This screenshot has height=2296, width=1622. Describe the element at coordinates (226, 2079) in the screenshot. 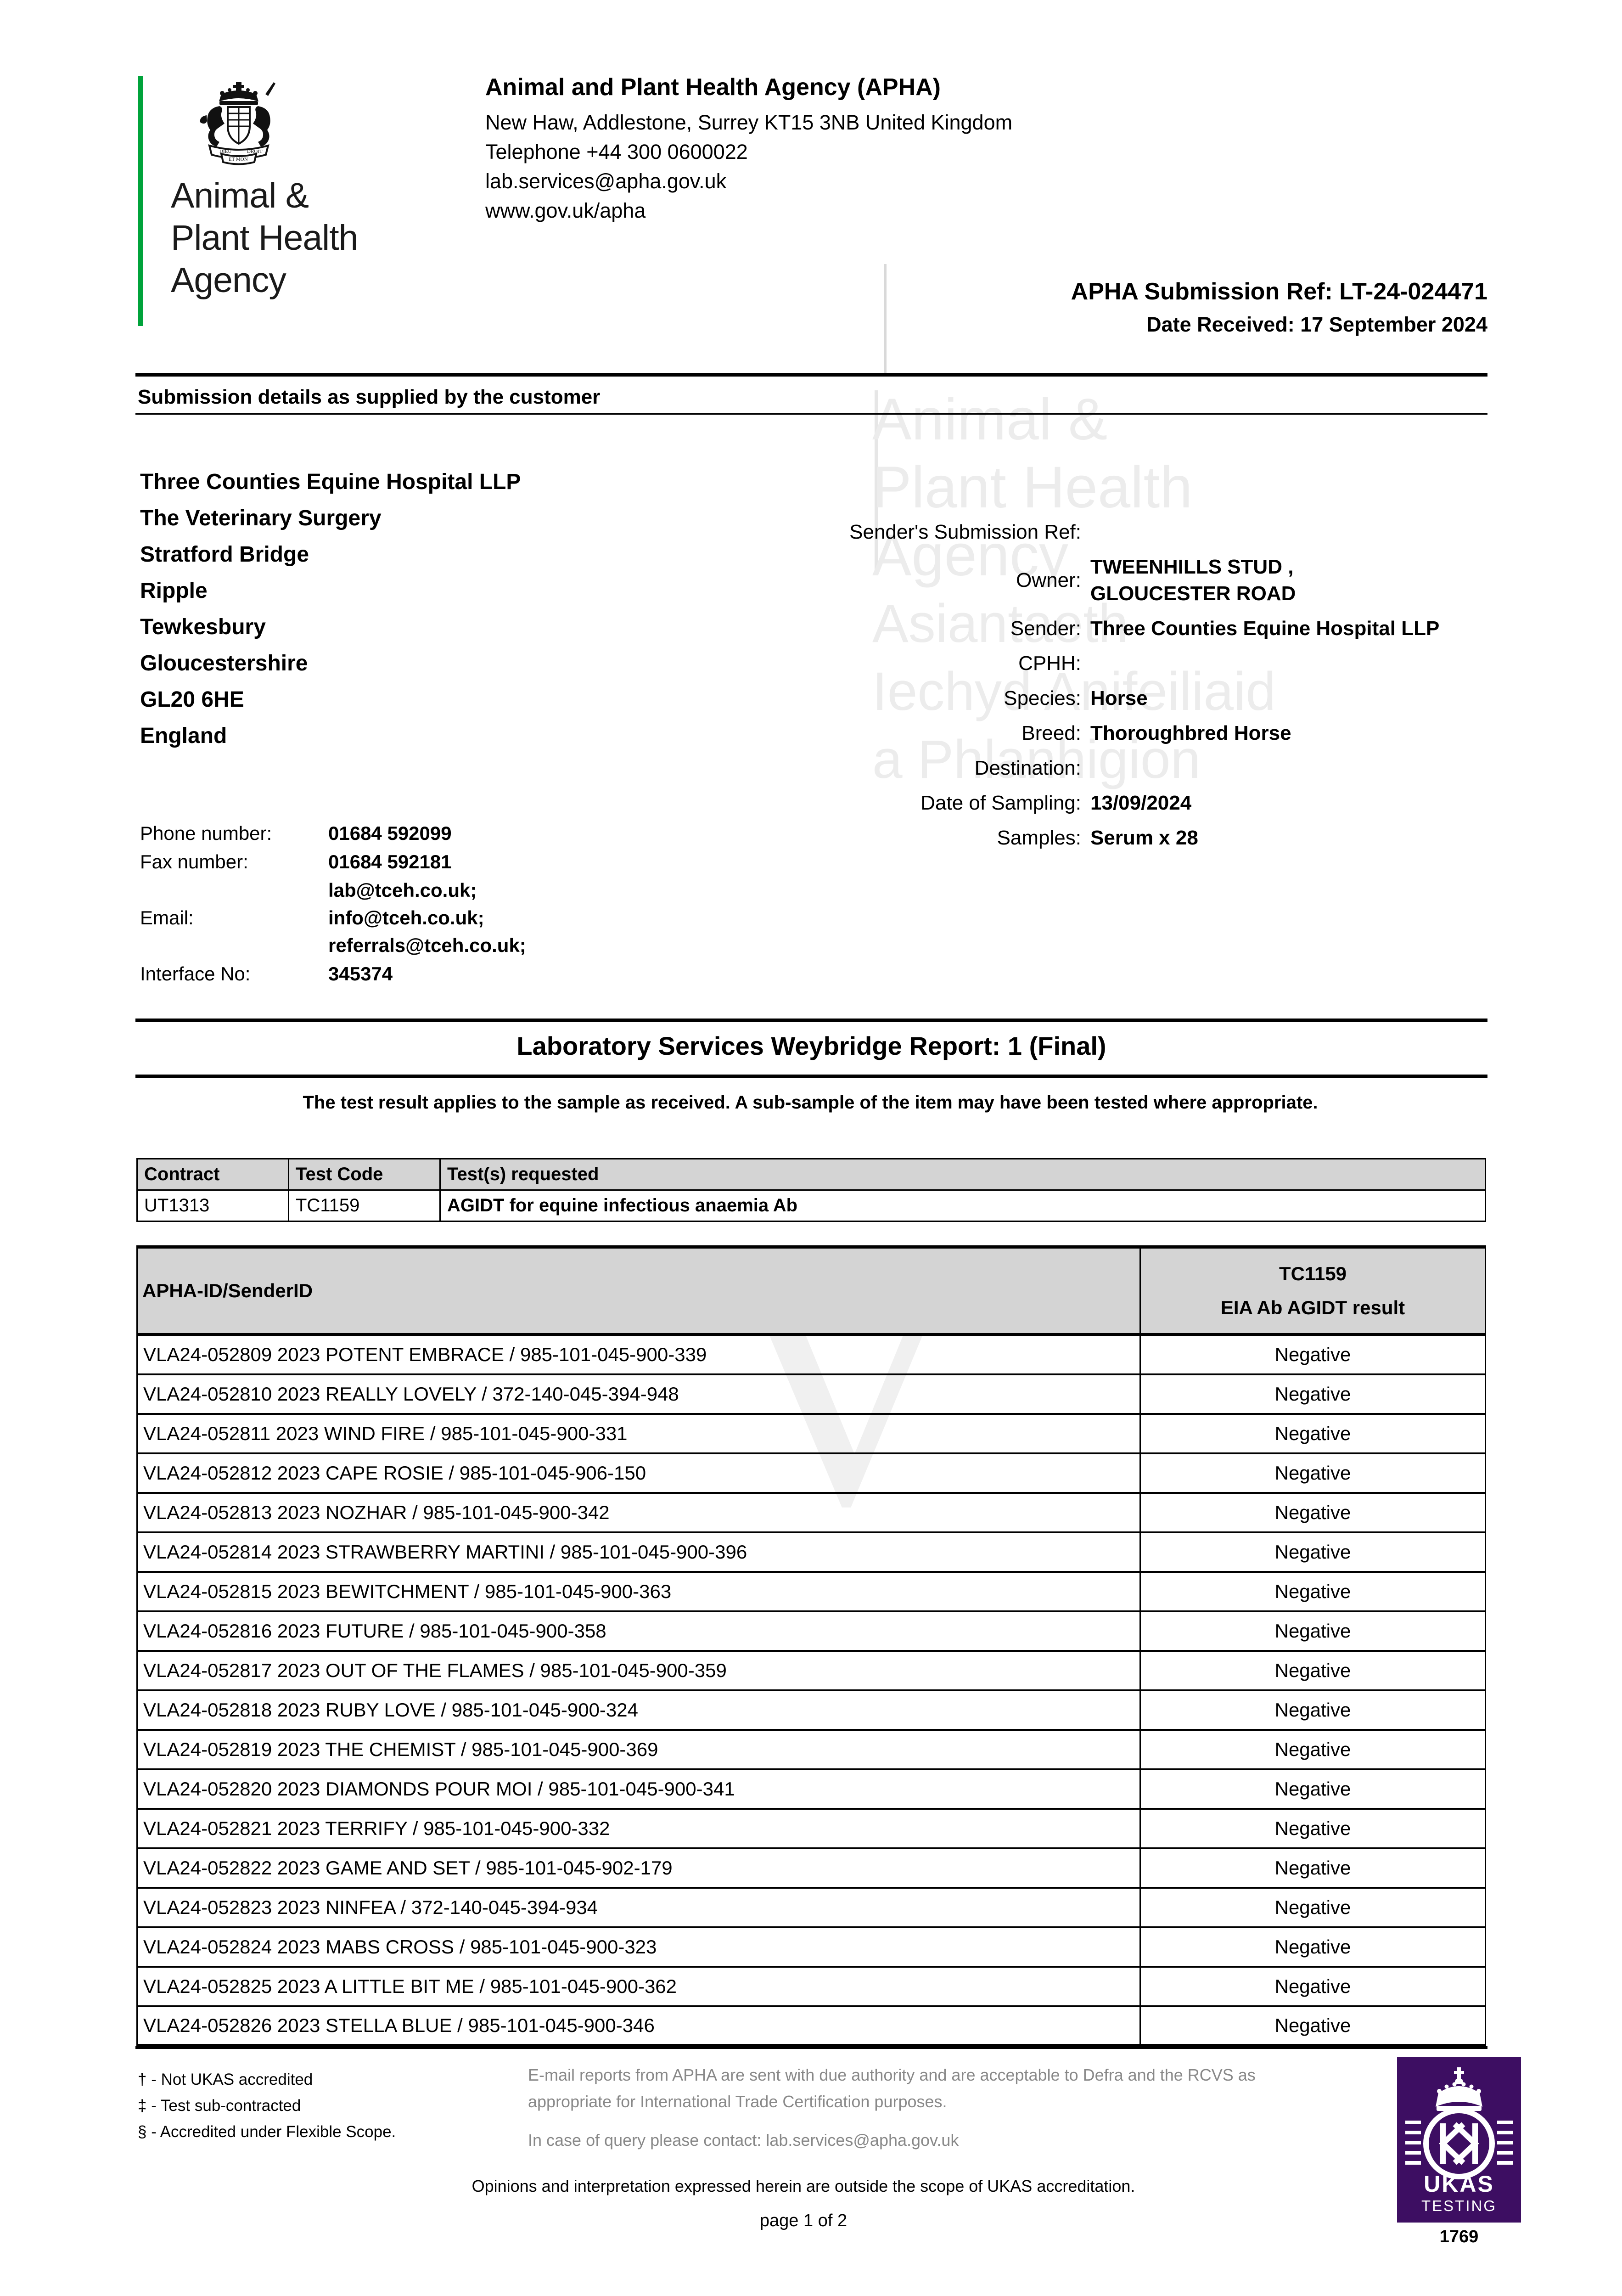

I see `legend-item: † - Not UKAS accredited` at that location.